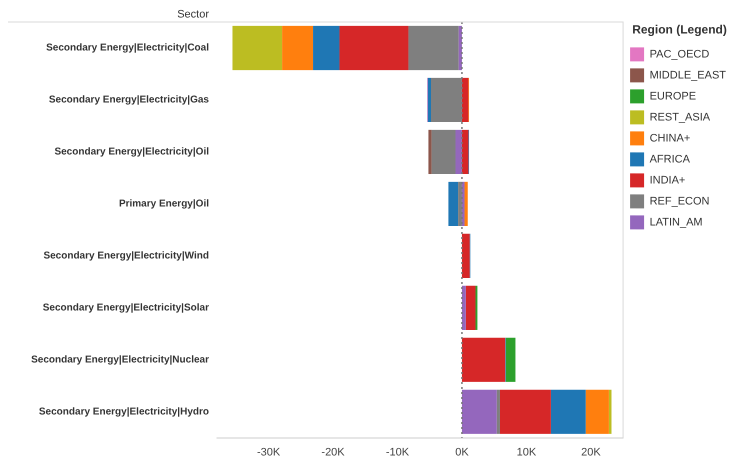 The width and height of the screenshot is (740, 466). What do you see at coordinates (129, 100) in the screenshot?
I see `y-tick-label: Secondary Energy|Electricity|Gas` at bounding box center [129, 100].